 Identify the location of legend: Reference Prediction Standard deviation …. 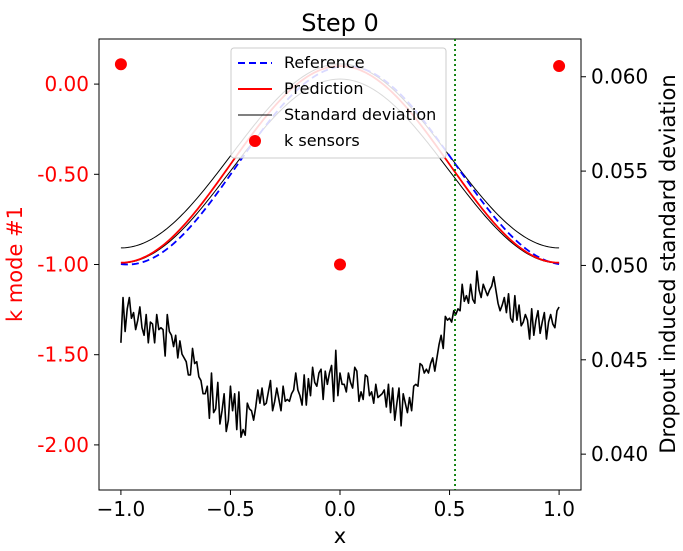
(338, 103).